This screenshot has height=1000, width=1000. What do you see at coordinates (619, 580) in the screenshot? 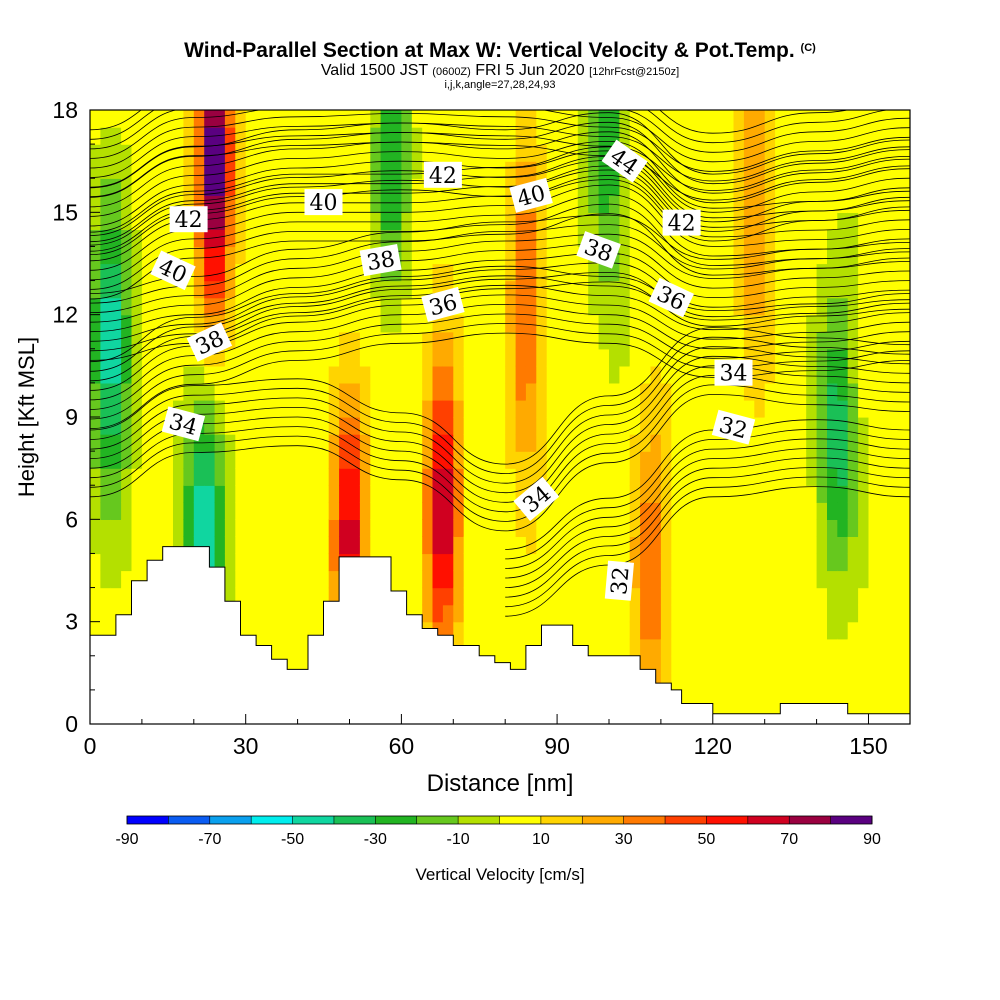
I see `contour-label: 32` at bounding box center [619, 580].